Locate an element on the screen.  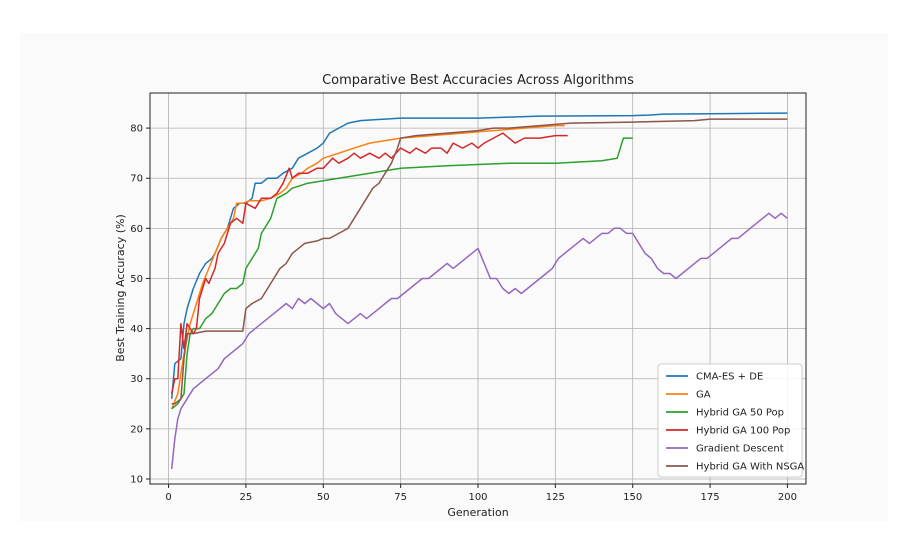
y-tick-label: 30 is located at coordinates (136, 379).